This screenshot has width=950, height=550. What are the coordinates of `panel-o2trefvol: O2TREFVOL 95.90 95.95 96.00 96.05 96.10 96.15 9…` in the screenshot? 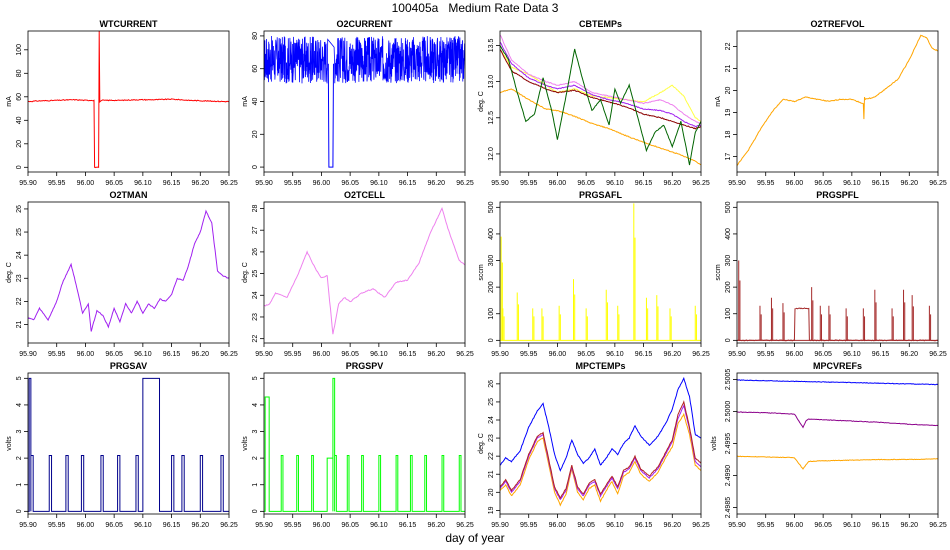 It's located at (831, 103).